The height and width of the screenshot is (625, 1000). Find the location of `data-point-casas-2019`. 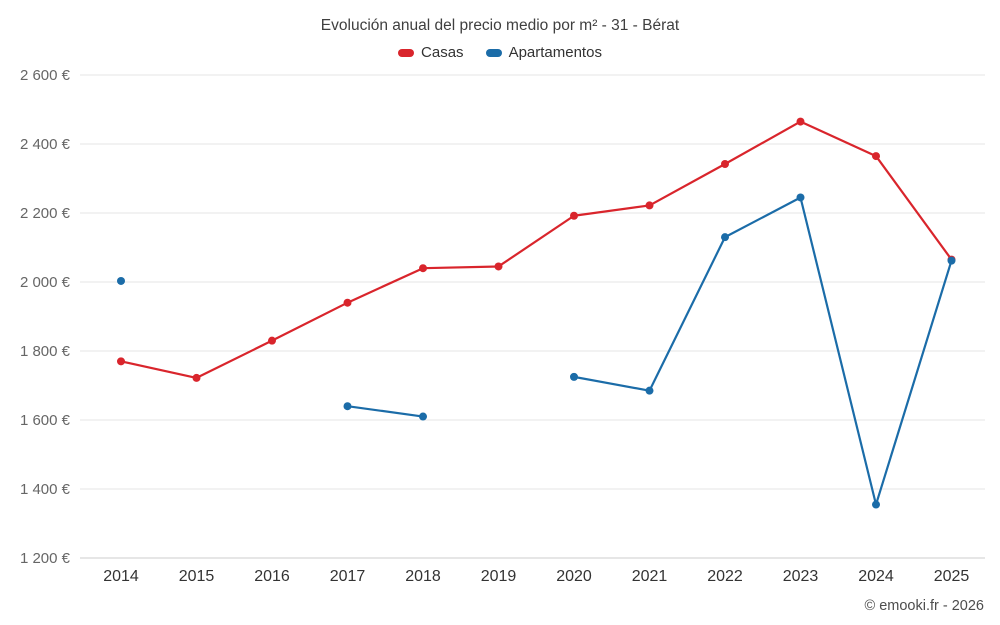

data-point-casas-2019 is located at coordinates (498, 266).